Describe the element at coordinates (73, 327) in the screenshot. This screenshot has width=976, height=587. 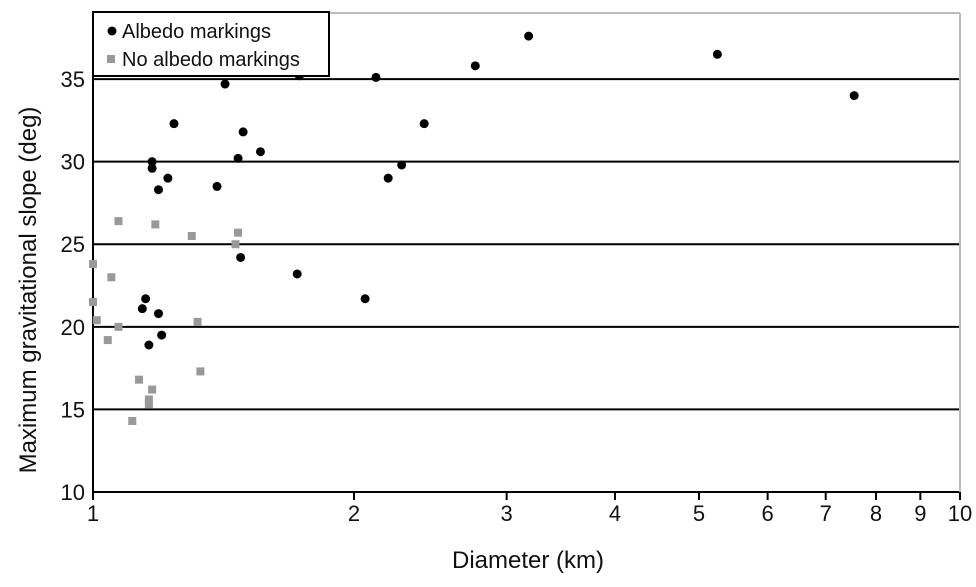
I see `y-tick-label: 20` at that location.